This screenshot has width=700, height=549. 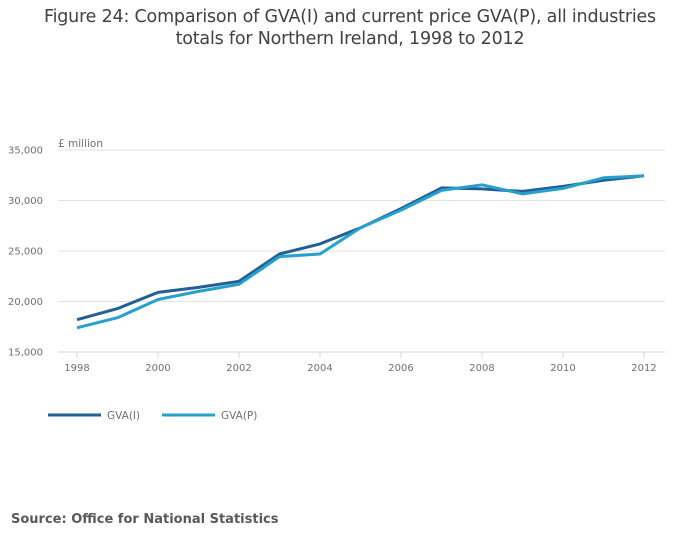 What do you see at coordinates (319, 368) in the screenshot?
I see `x-tick-label: 2004` at bounding box center [319, 368].